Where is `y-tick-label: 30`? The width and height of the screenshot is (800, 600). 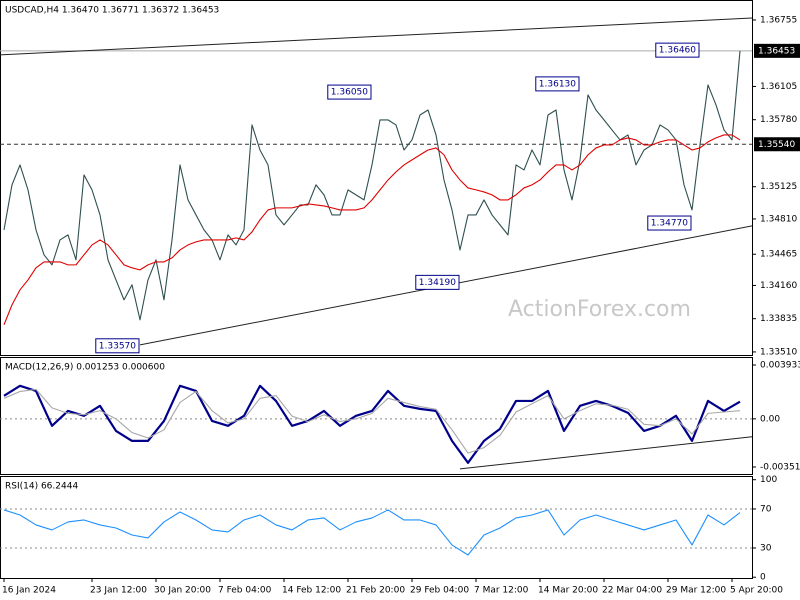 y-tick-label: 30 is located at coordinates (766, 548).